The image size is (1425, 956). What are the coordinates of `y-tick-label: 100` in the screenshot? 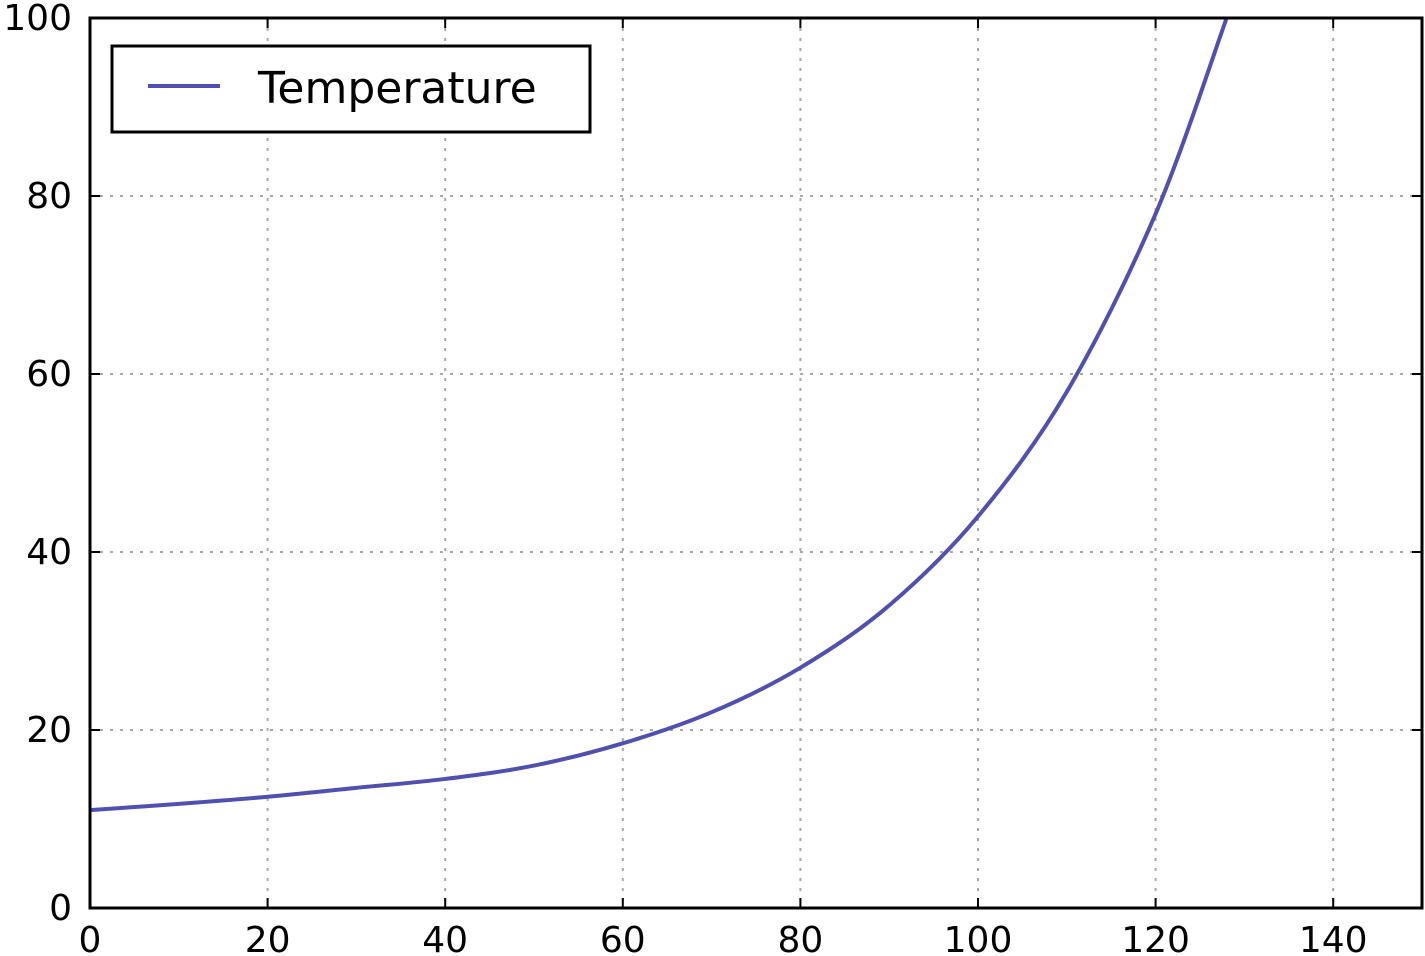 It's located at (37, 19).